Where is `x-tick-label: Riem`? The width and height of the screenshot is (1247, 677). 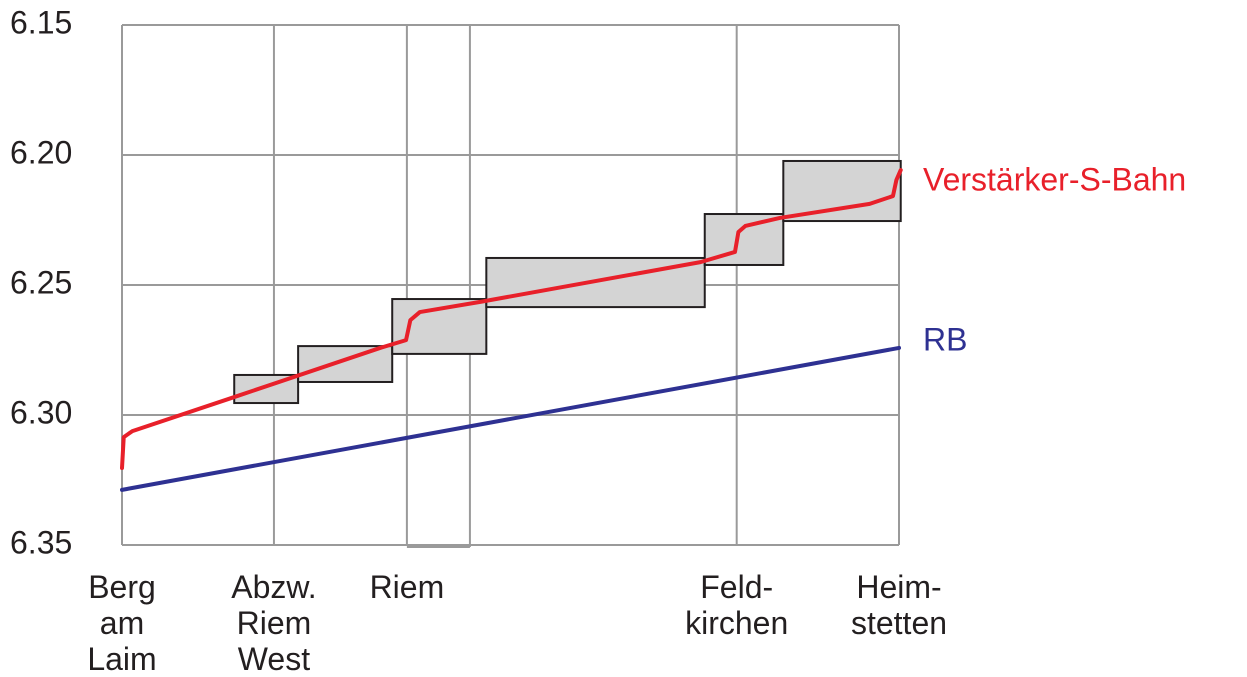 x-tick-label: Riem is located at coordinates (407, 587).